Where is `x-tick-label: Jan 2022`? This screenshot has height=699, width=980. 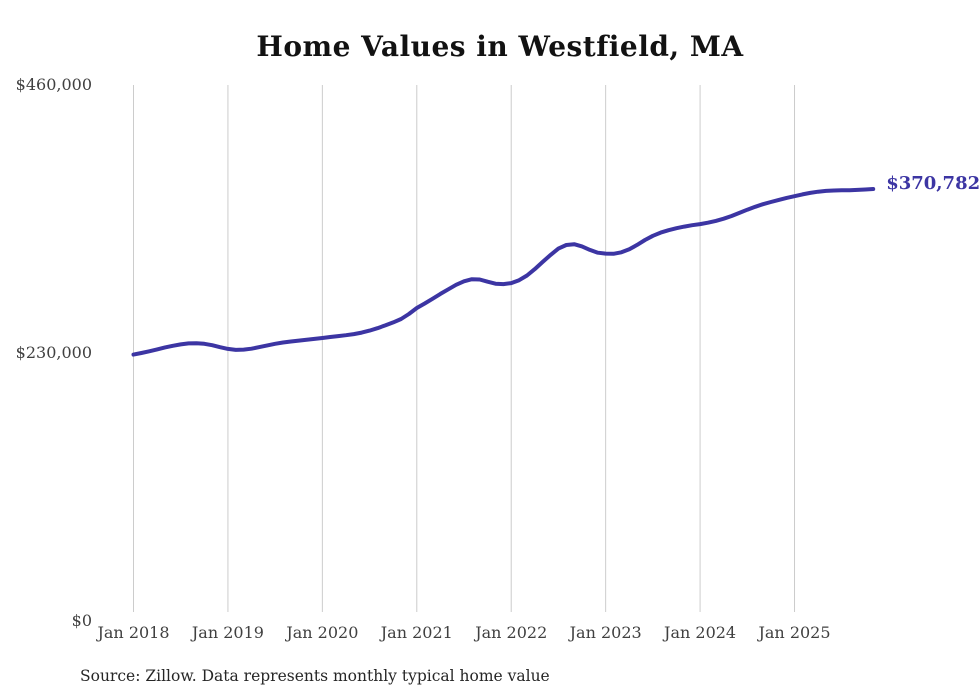
x-tick-label: Jan 2022 is located at coordinates (511, 632).